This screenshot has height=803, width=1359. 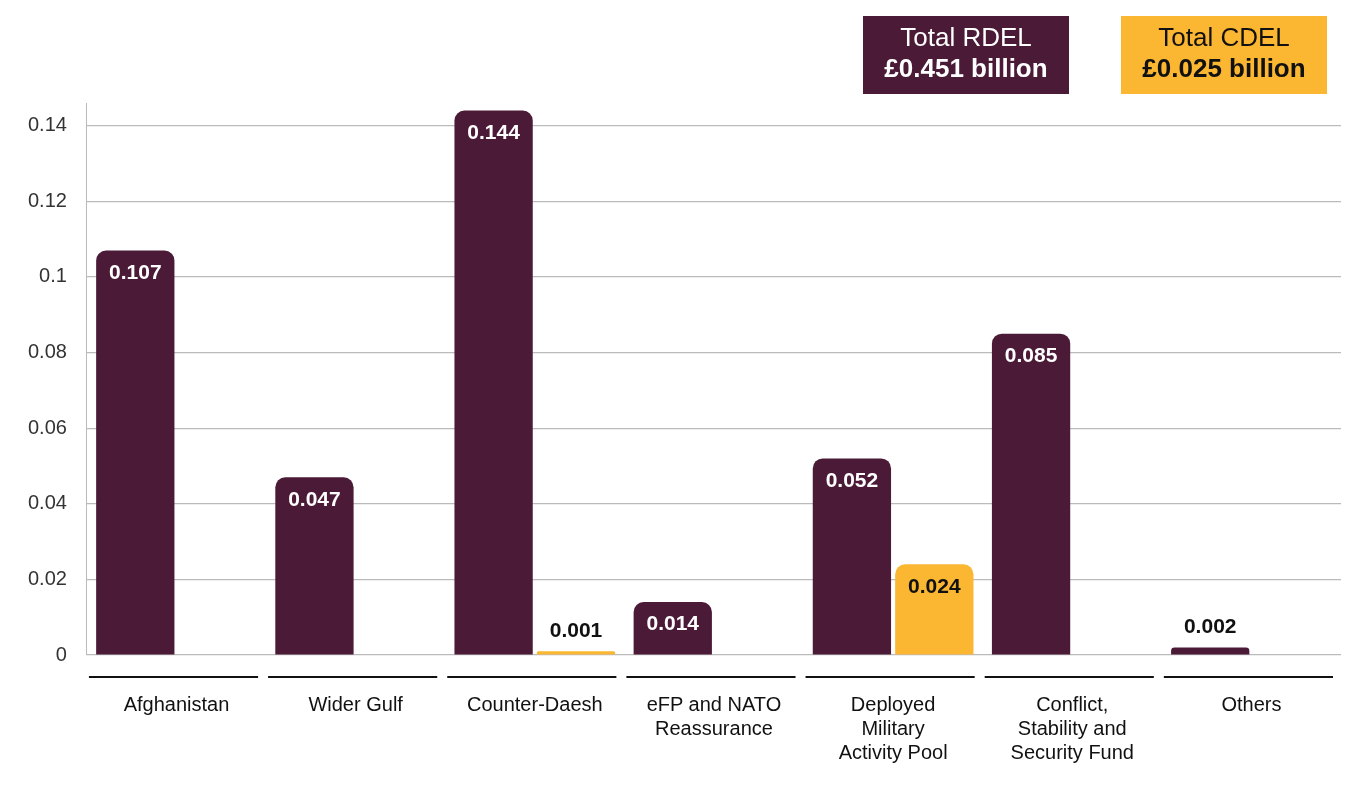 What do you see at coordinates (176, 703) in the screenshot?
I see `x-tick-label: Afghanistan` at bounding box center [176, 703].